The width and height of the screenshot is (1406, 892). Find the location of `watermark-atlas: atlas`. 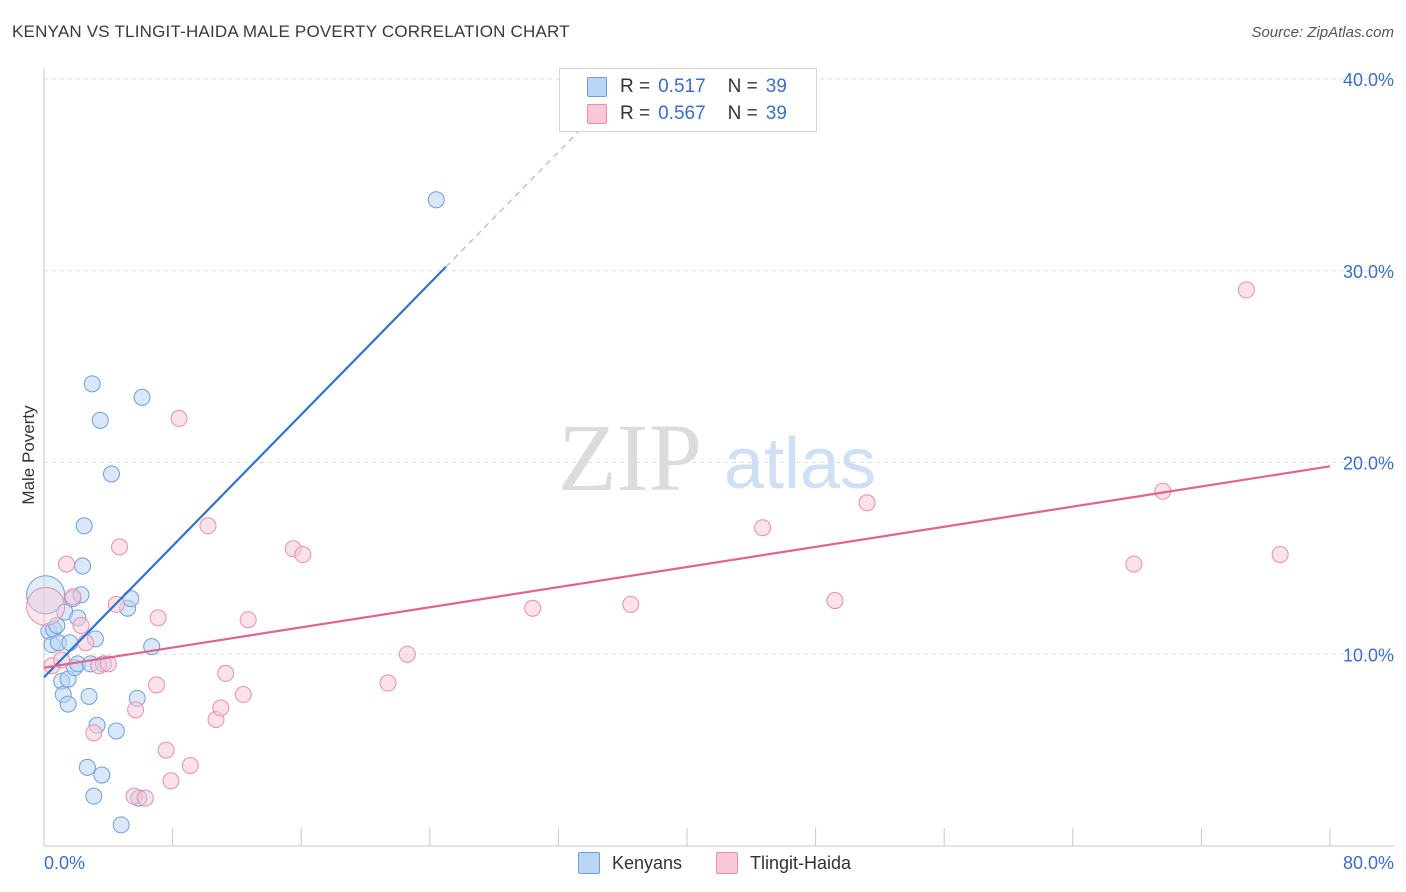

watermark-atlas: atlas is located at coordinates (800, 464).